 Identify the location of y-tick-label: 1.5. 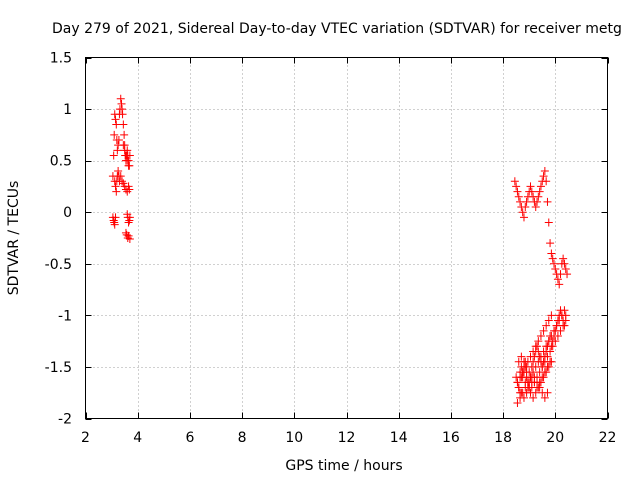
(61, 59).